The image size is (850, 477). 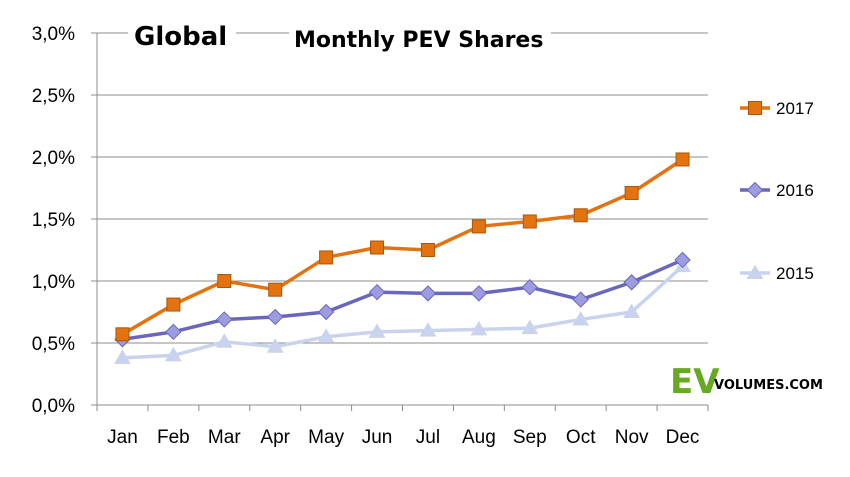 I want to click on series-line-2015, so click(x=403, y=312).